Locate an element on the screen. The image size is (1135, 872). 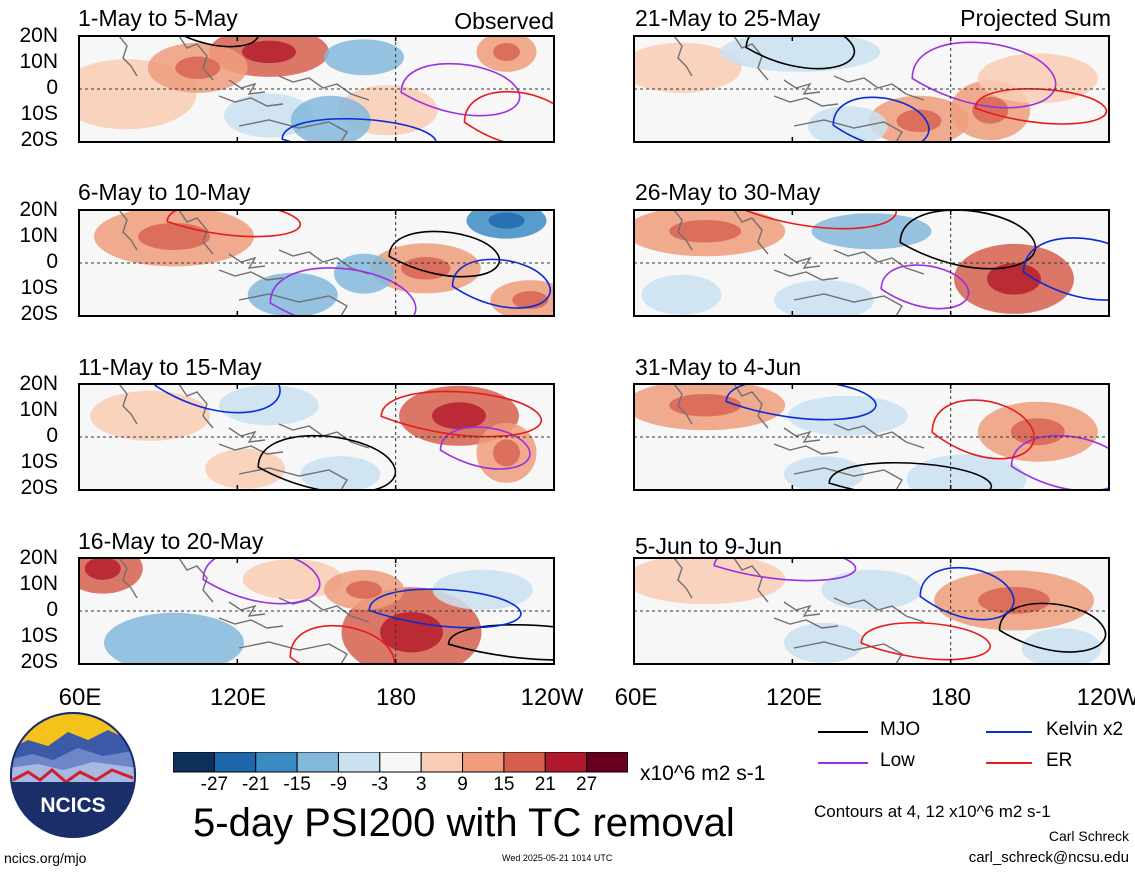
author: Carl Schreck is located at coordinates (1088, 836).